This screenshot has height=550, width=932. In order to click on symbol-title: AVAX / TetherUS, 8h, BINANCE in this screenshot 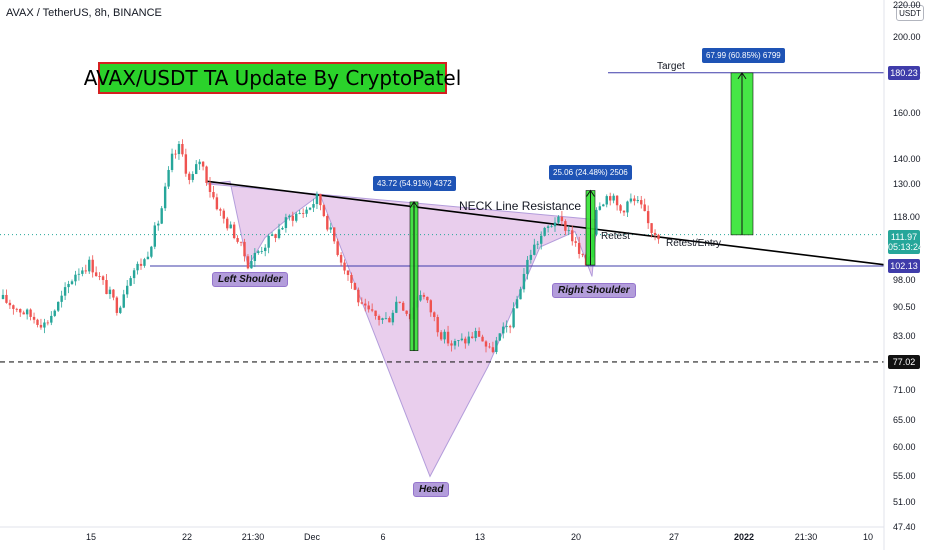, I will do `click(84, 13)`.